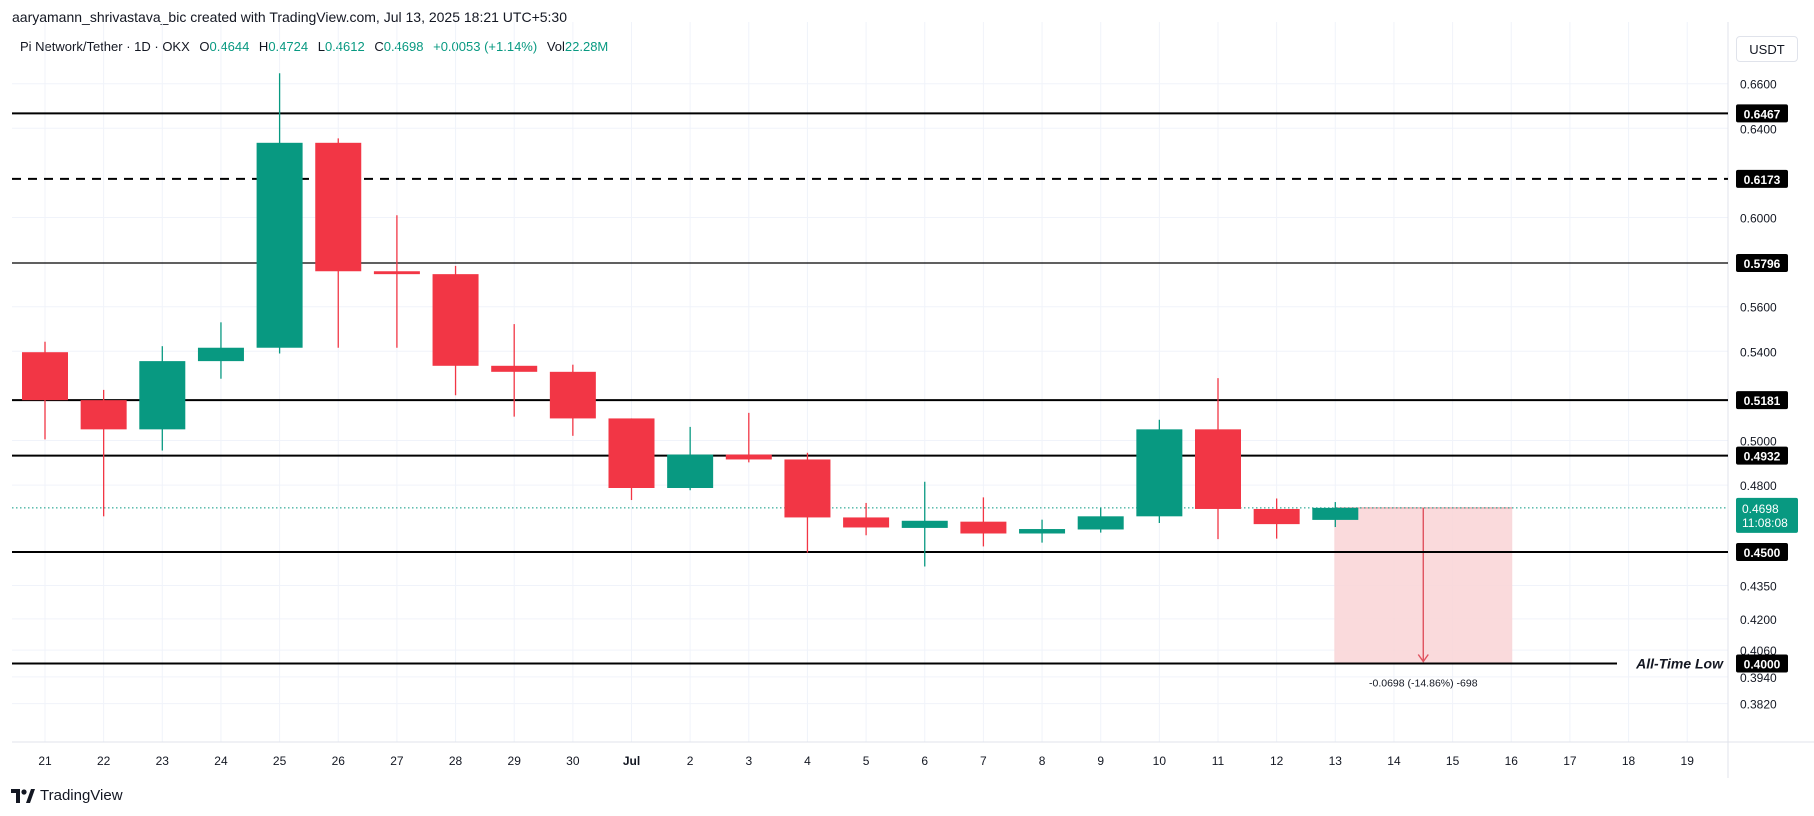  What do you see at coordinates (1765, 523) in the screenshot?
I see `countdown-tag: 11:08:08` at bounding box center [1765, 523].